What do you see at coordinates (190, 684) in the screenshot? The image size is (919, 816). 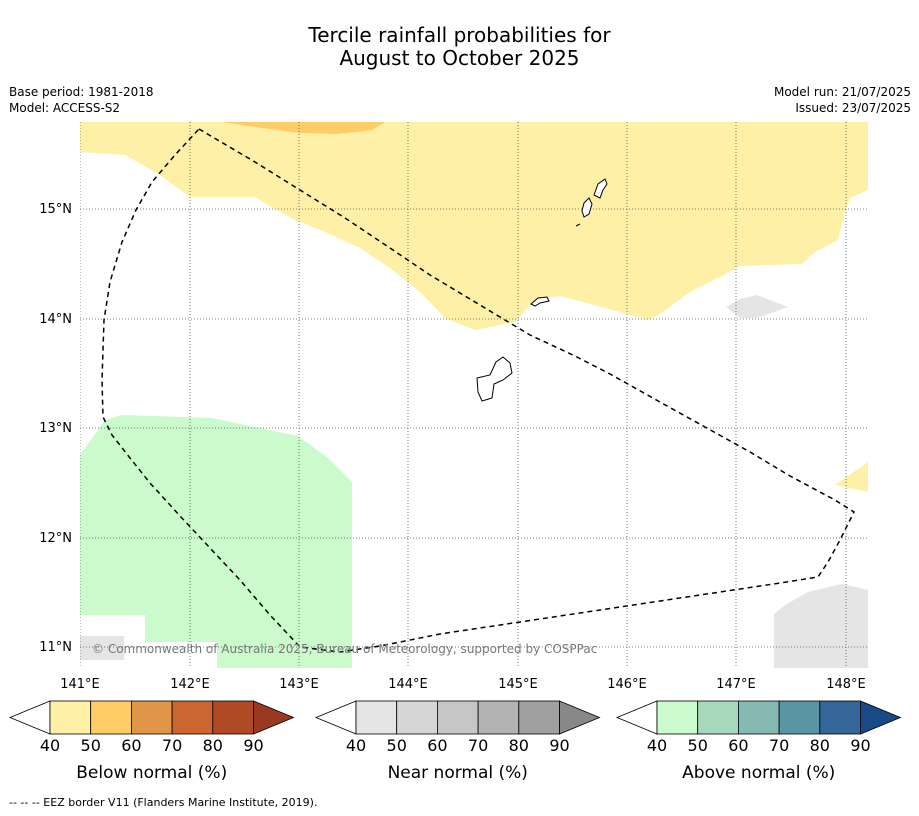 I see `lon-label: 142°E` at bounding box center [190, 684].